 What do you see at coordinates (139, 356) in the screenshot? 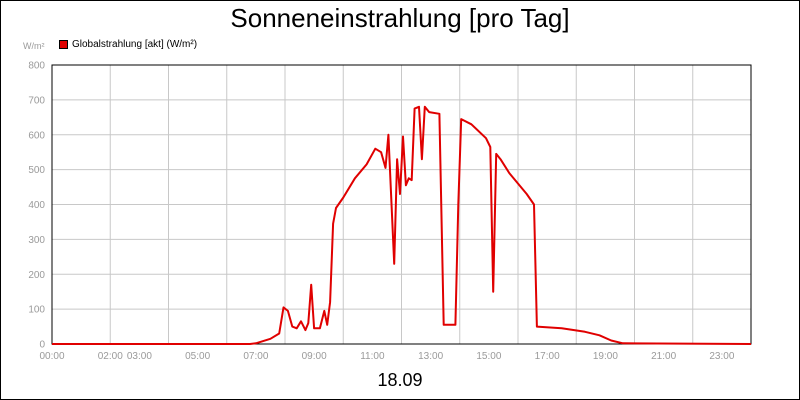
I see `x-tick-label: 03:00` at bounding box center [139, 356].